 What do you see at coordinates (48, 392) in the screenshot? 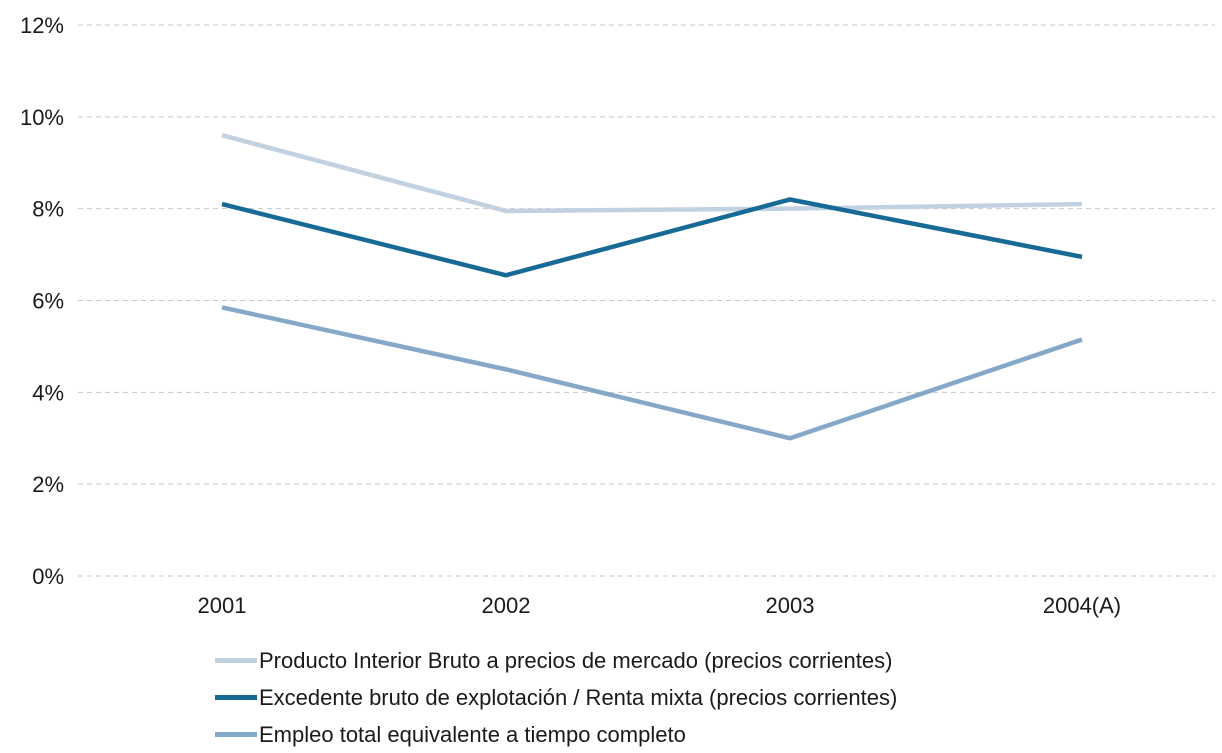
I see `y-tick-label: 4%` at bounding box center [48, 392].